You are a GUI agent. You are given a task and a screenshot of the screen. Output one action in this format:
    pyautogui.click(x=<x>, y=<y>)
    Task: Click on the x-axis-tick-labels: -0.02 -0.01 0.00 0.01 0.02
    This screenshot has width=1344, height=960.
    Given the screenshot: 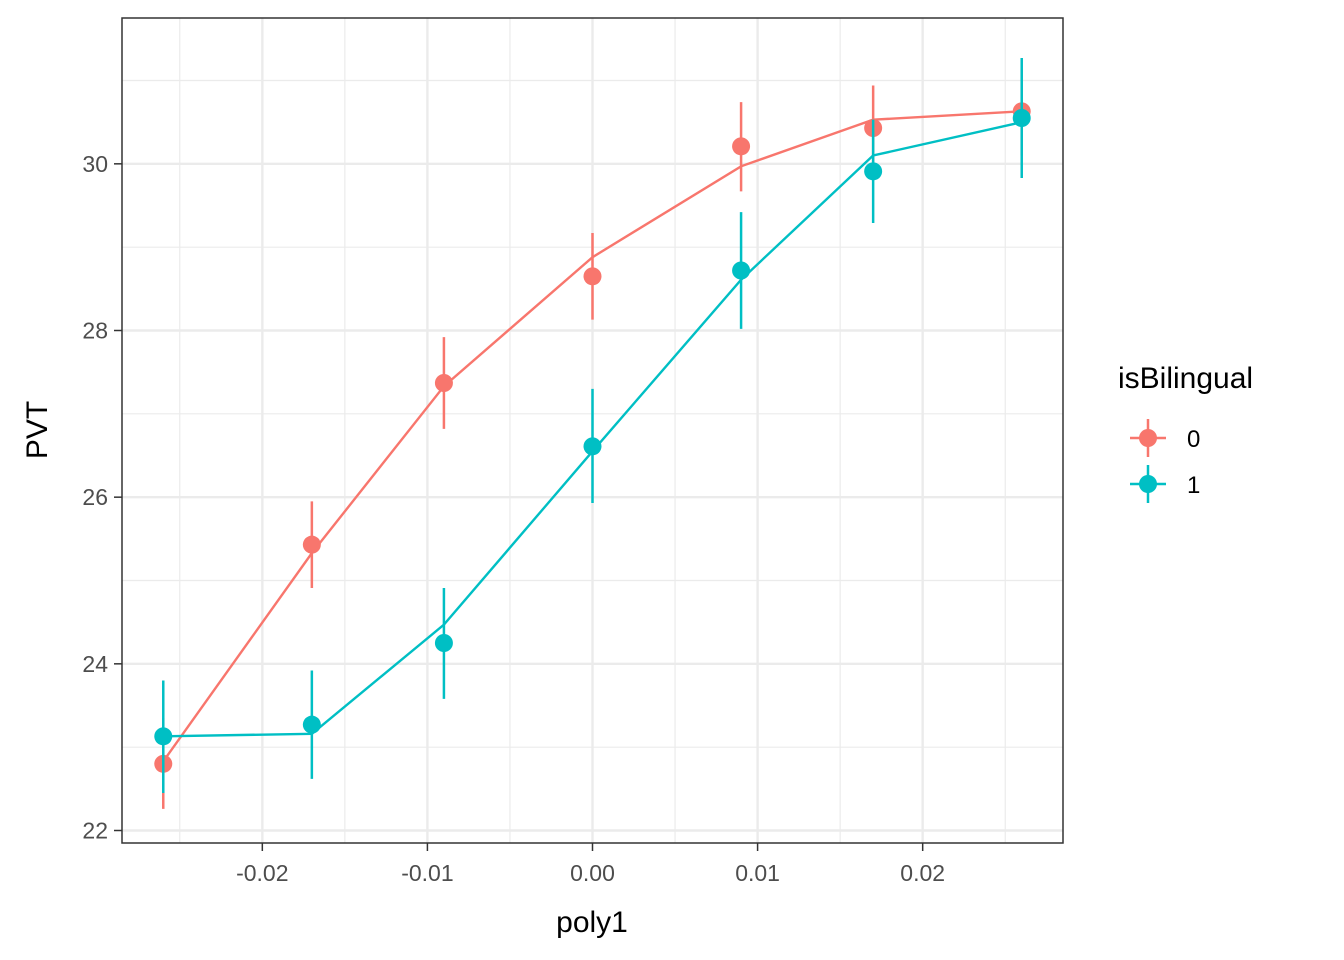 What is the action you would take?
    pyautogui.click(x=590, y=873)
    